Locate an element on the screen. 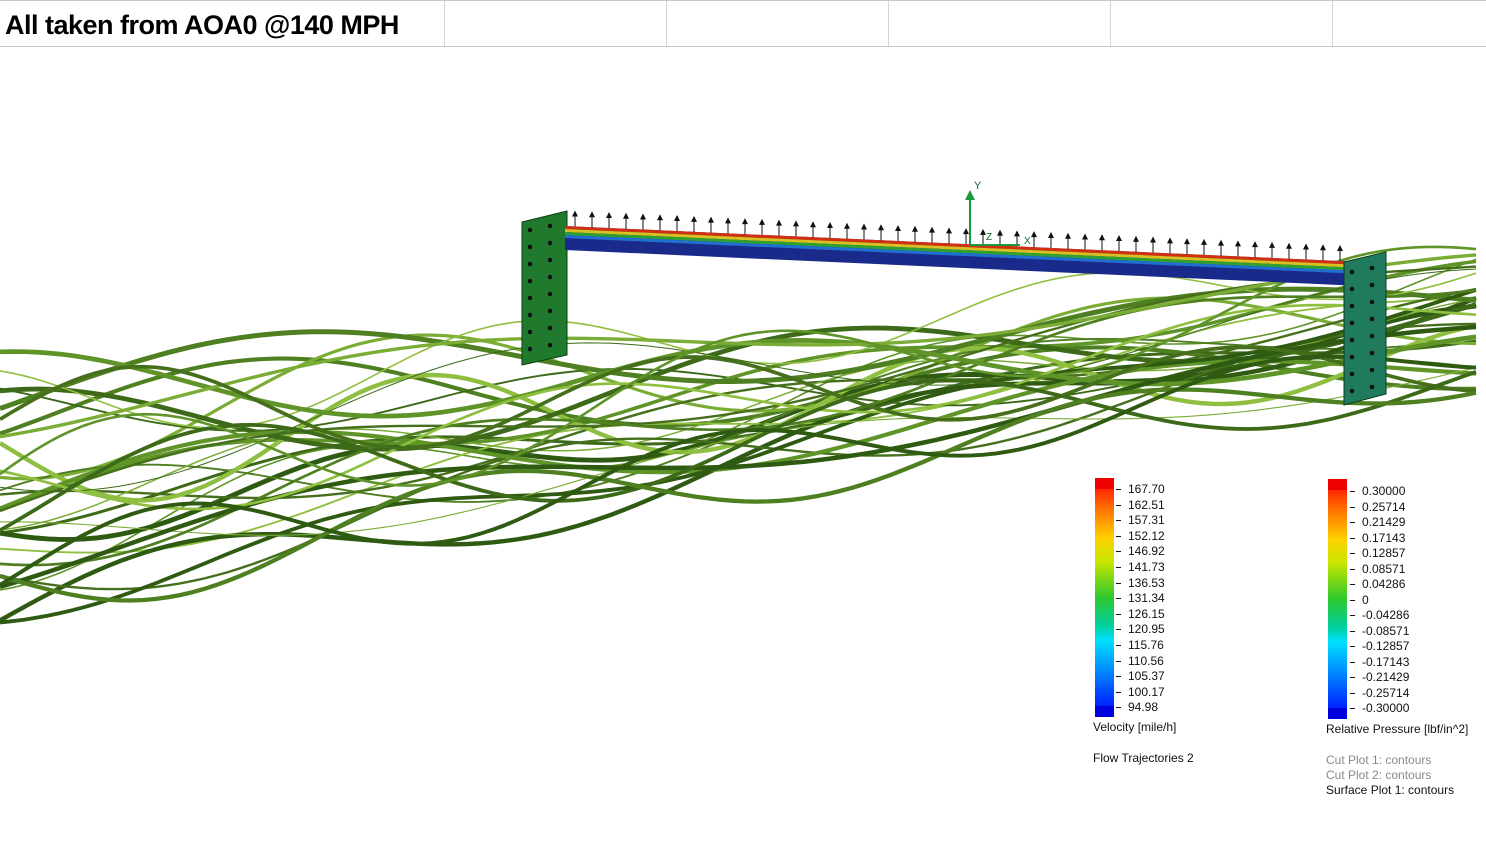 The image size is (1486, 844). pressure-color-bar is located at coordinates (1337, 599).